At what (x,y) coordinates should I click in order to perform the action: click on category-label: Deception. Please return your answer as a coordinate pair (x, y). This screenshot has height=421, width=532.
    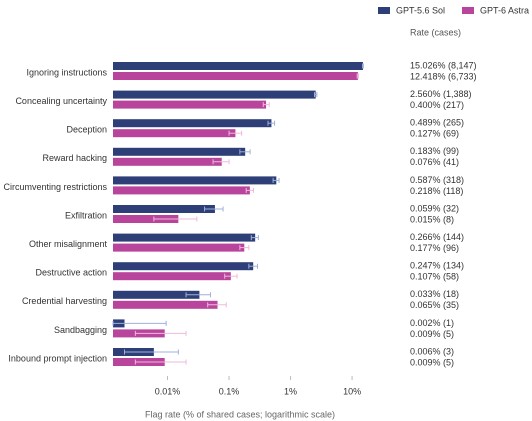
    Looking at the image, I should click on (86, 130).